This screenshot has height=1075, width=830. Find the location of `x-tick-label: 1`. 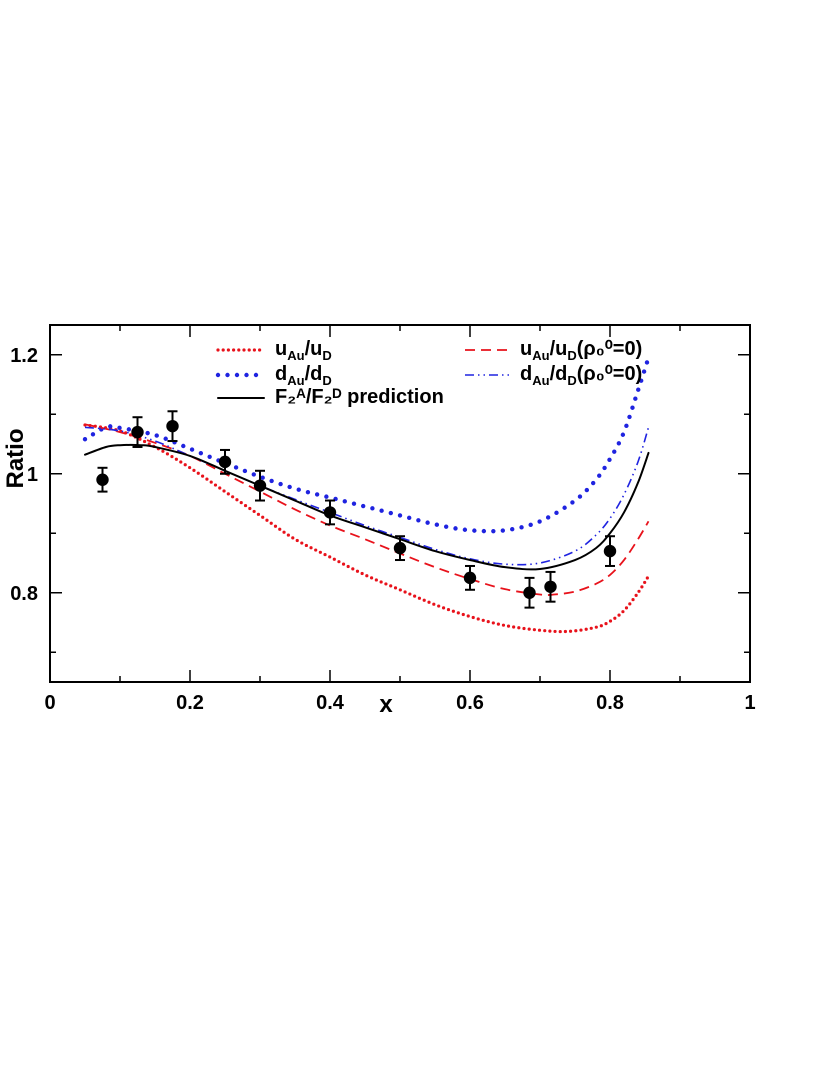

x-tick-label: 1 is located at coordinates (749, 703).